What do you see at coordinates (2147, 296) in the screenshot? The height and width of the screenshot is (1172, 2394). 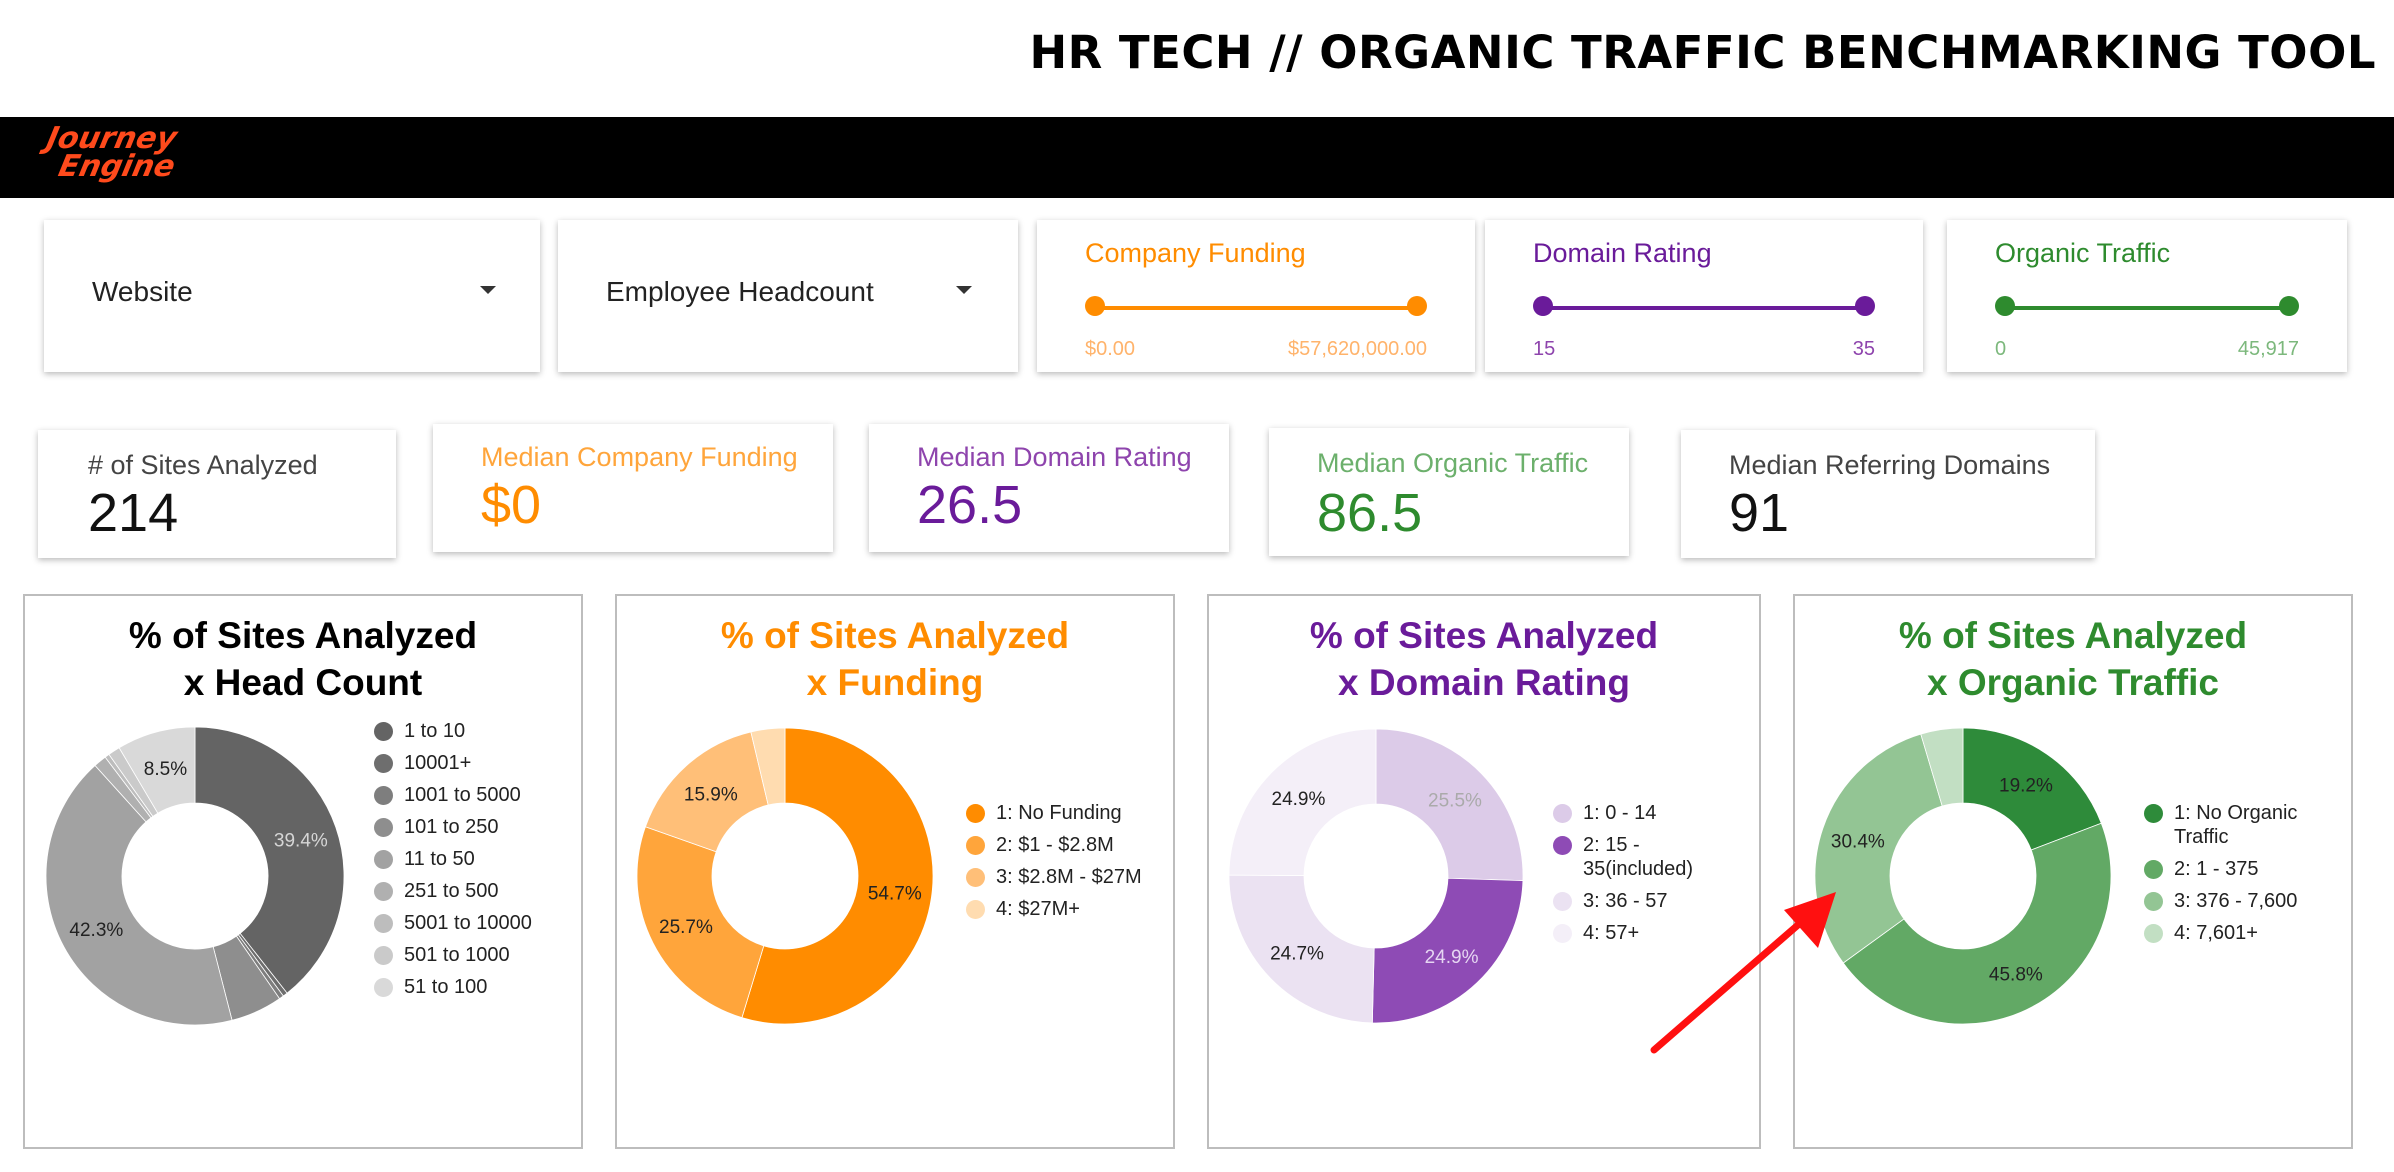 I see `organic-traffic-slider: Organic Traffic 0 45,917` at bounding box center [2147, 296].